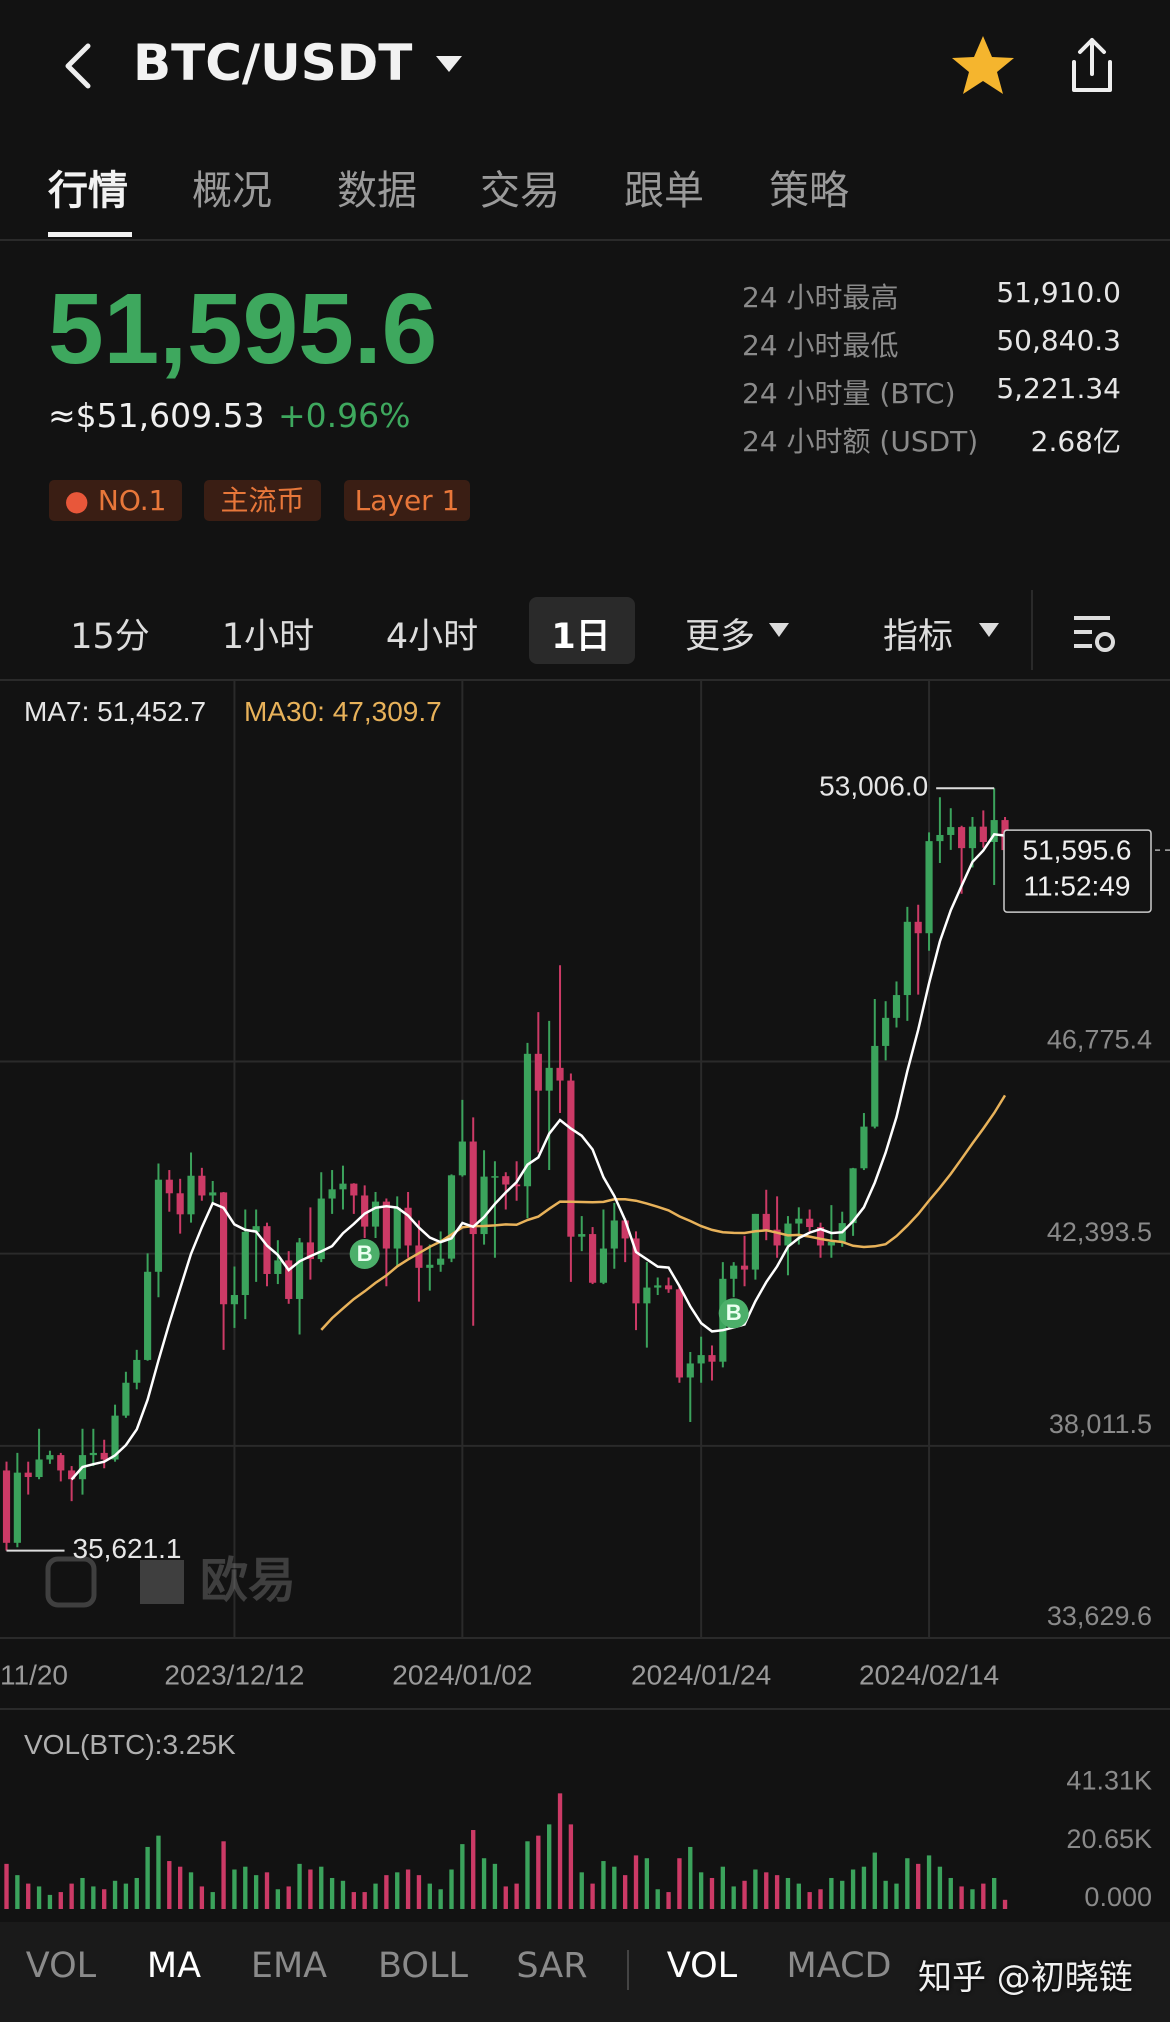 The height and width of the screenshot is (2022, 1170). I want to click on last-price-time: 11:52:49, so click(1077, 885).